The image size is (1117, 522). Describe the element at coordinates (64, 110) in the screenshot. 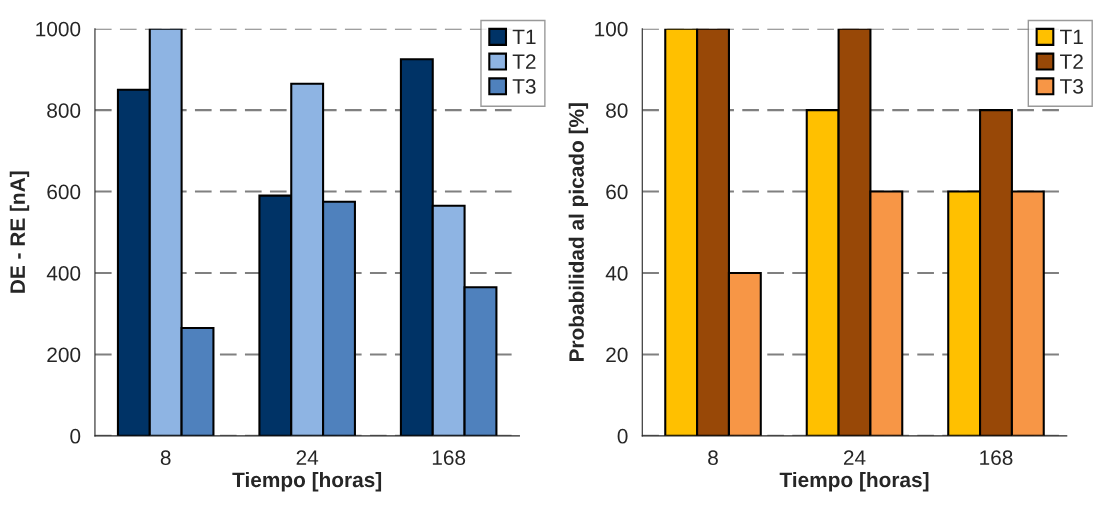

I see `y-tick-label: 800` at that location.